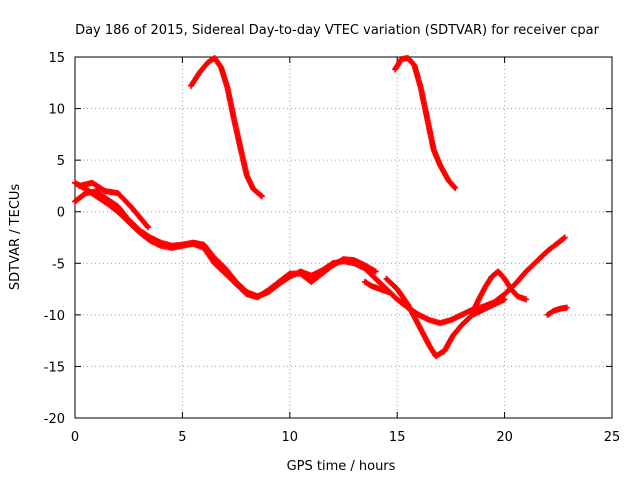 This screenshot has height=480, width=640. What do you see at coordinates (114, 205) in the screenshot?
I see `series-arc-E` at bounding box center [114, 205].